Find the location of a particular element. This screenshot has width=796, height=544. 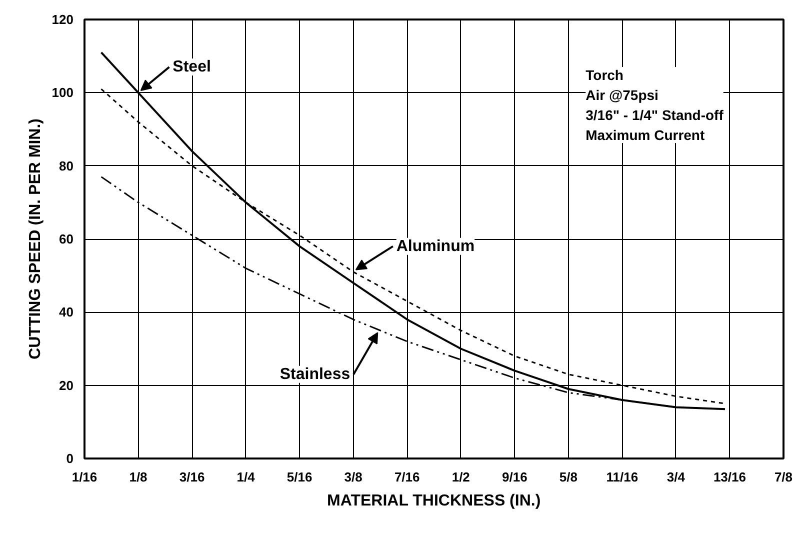

y-tick-label: 40 is located at coordinates (66, 312).